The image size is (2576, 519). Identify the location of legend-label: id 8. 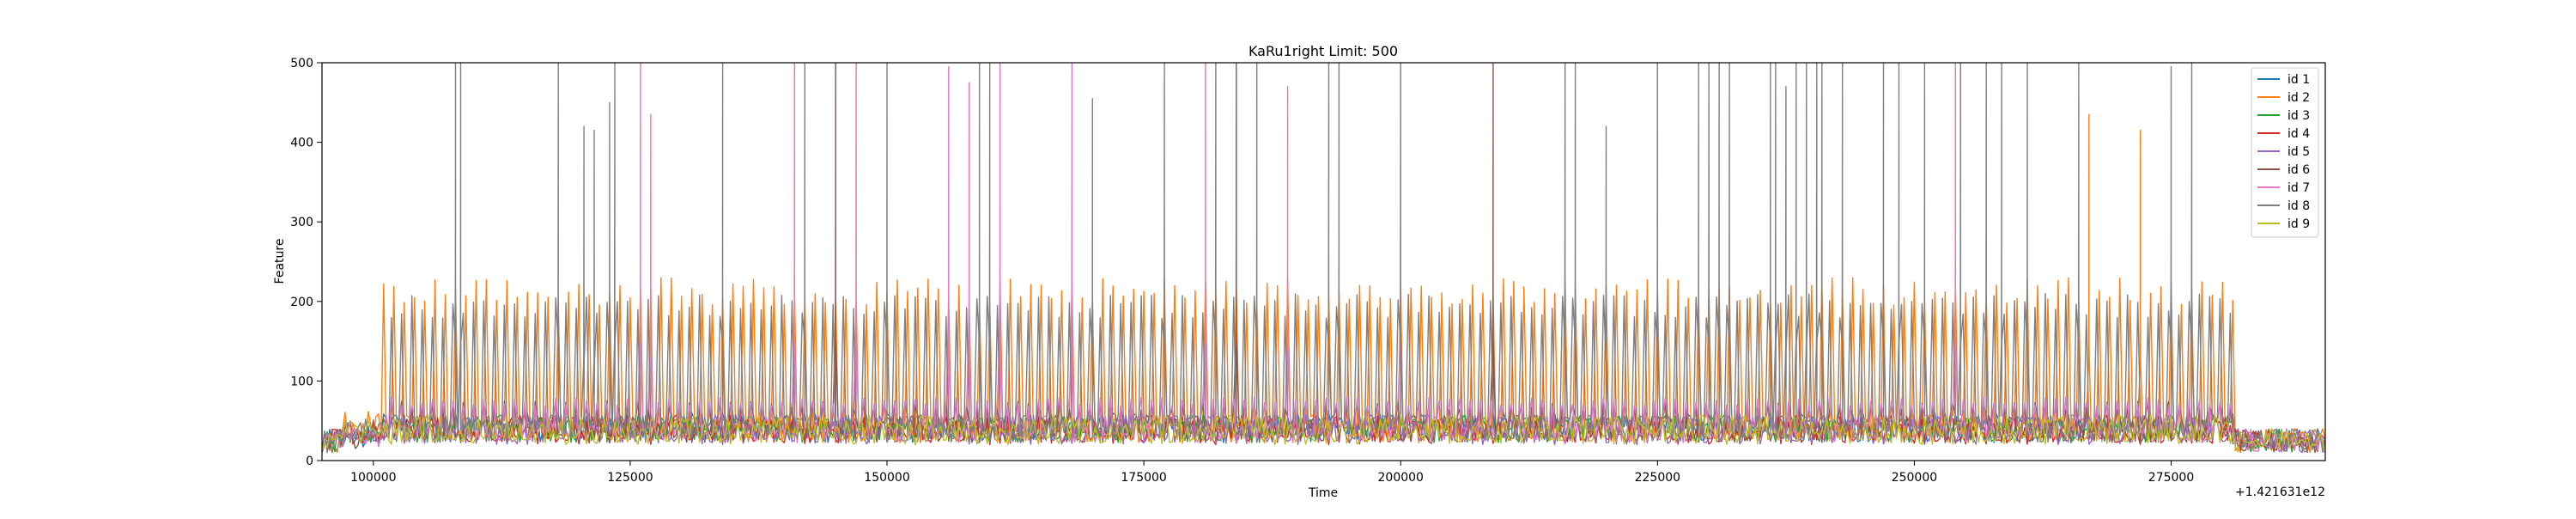
(2298, 206).